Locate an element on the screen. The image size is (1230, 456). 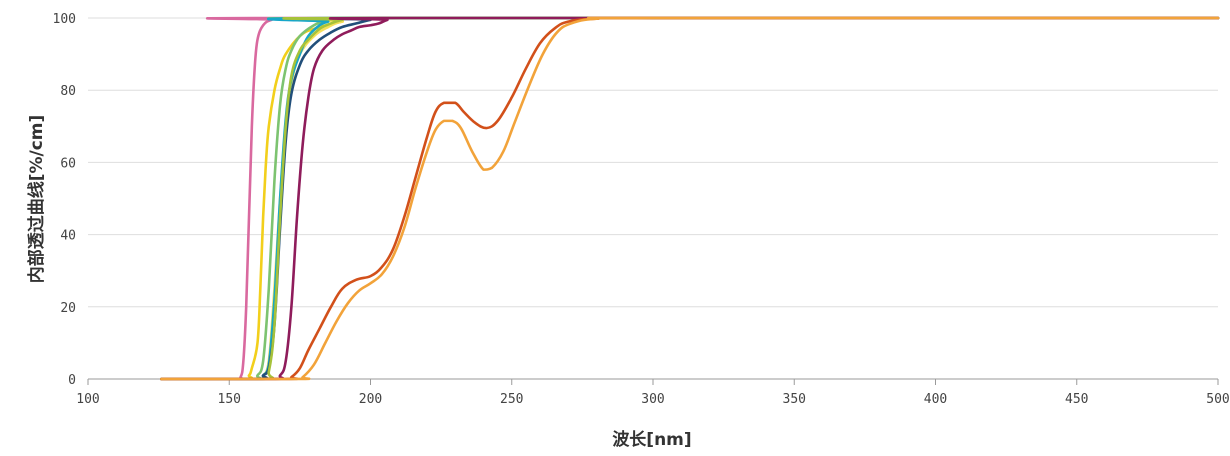
y-axis-title: 内部透过曲线[%/cm] is located at coordinates (36, 199).